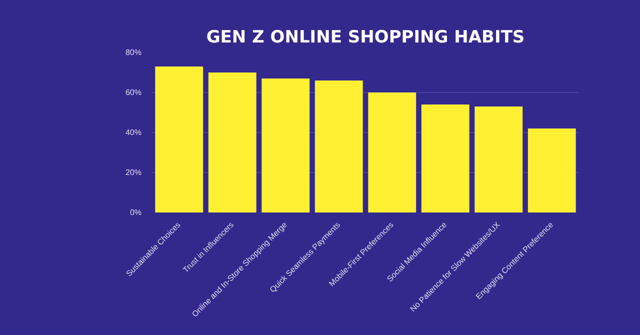 The height and width of the screenshot is (335, 640). Describe the element at coordinates (133, 172) in the screenshot. I see `y-tick-label: 20%` at that location.